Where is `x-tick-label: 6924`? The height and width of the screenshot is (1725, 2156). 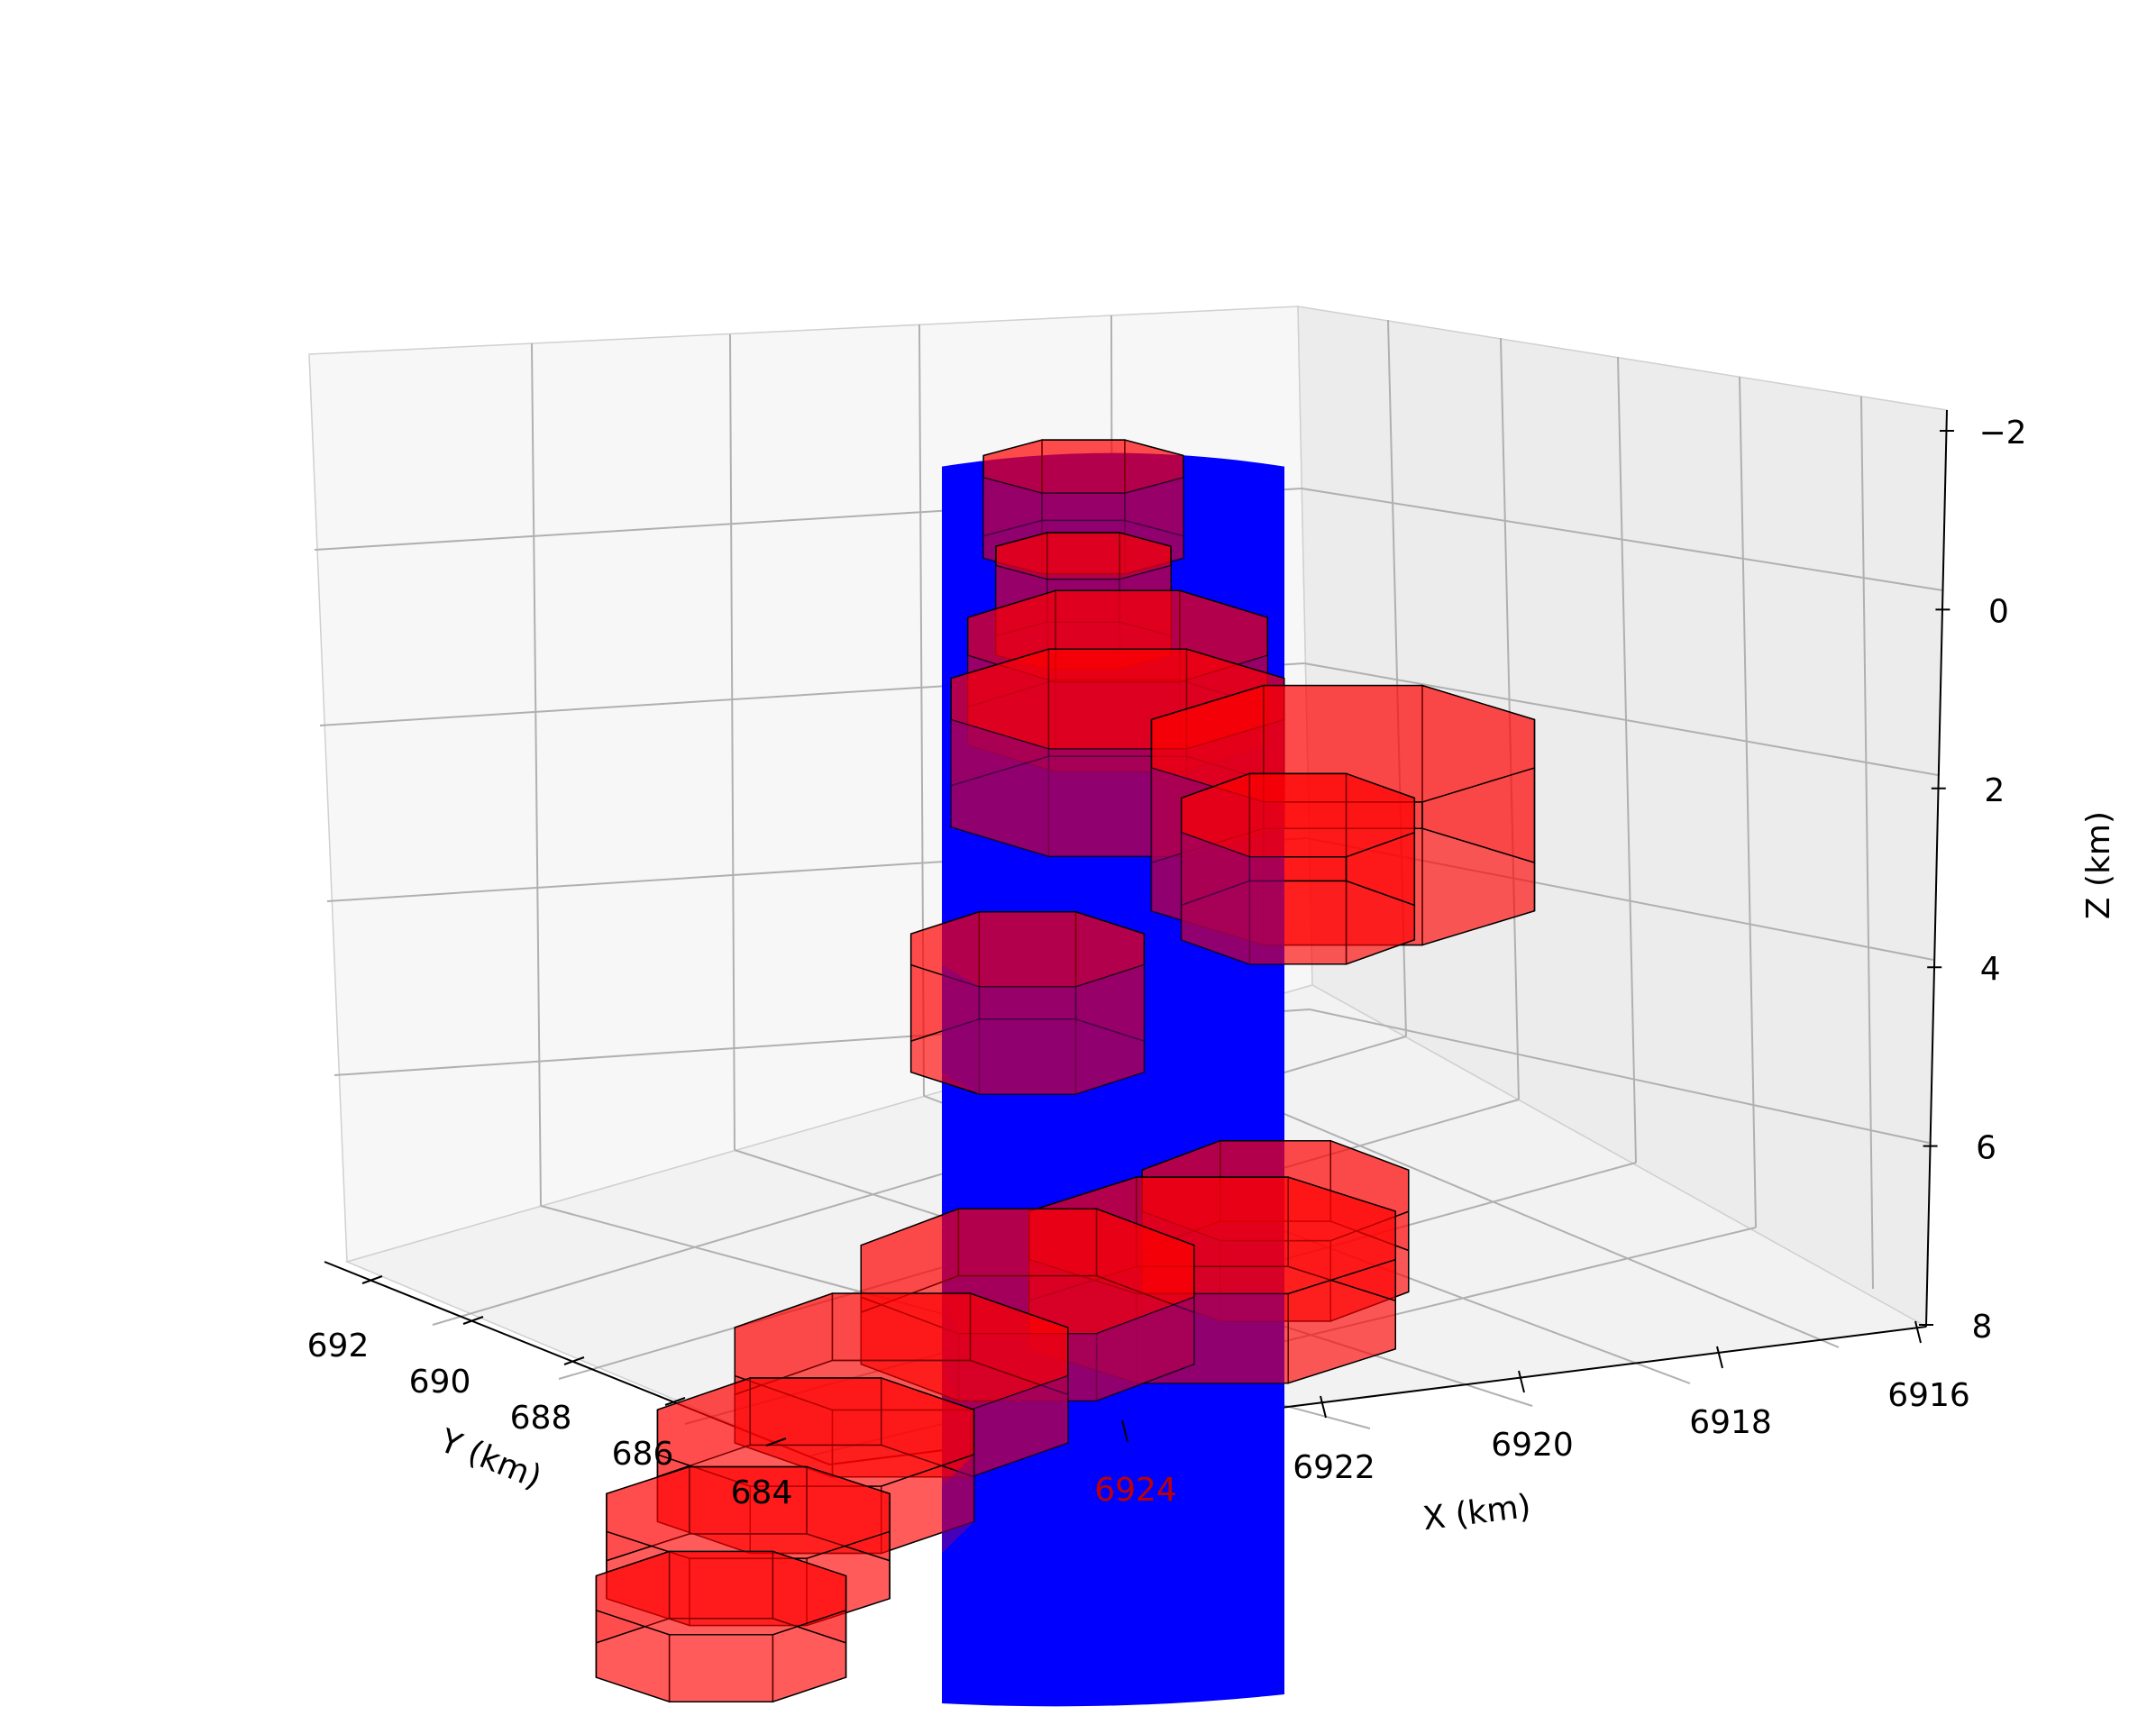 x-tick-label: 6924 is located at coordinates (1135, 1490).